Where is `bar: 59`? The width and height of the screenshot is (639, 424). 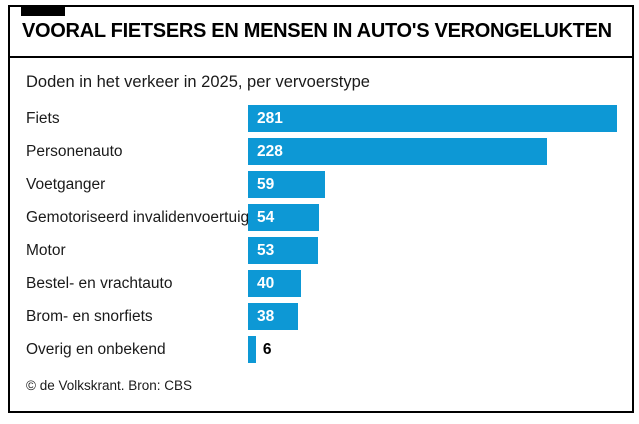 bar: 59 is located at coordinates (287, 184).